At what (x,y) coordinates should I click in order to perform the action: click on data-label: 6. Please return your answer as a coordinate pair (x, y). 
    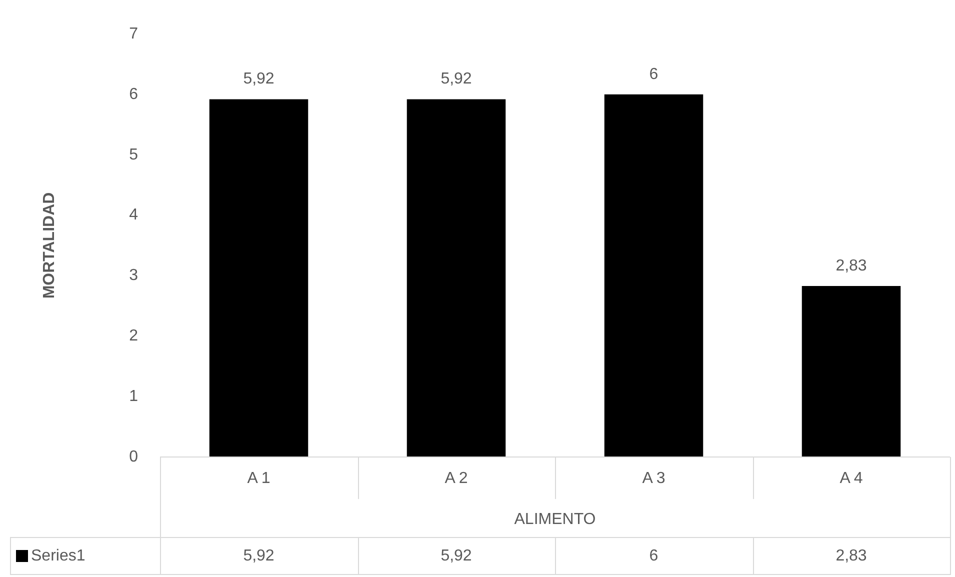
    Looking at the image, I should click on (653, 555).